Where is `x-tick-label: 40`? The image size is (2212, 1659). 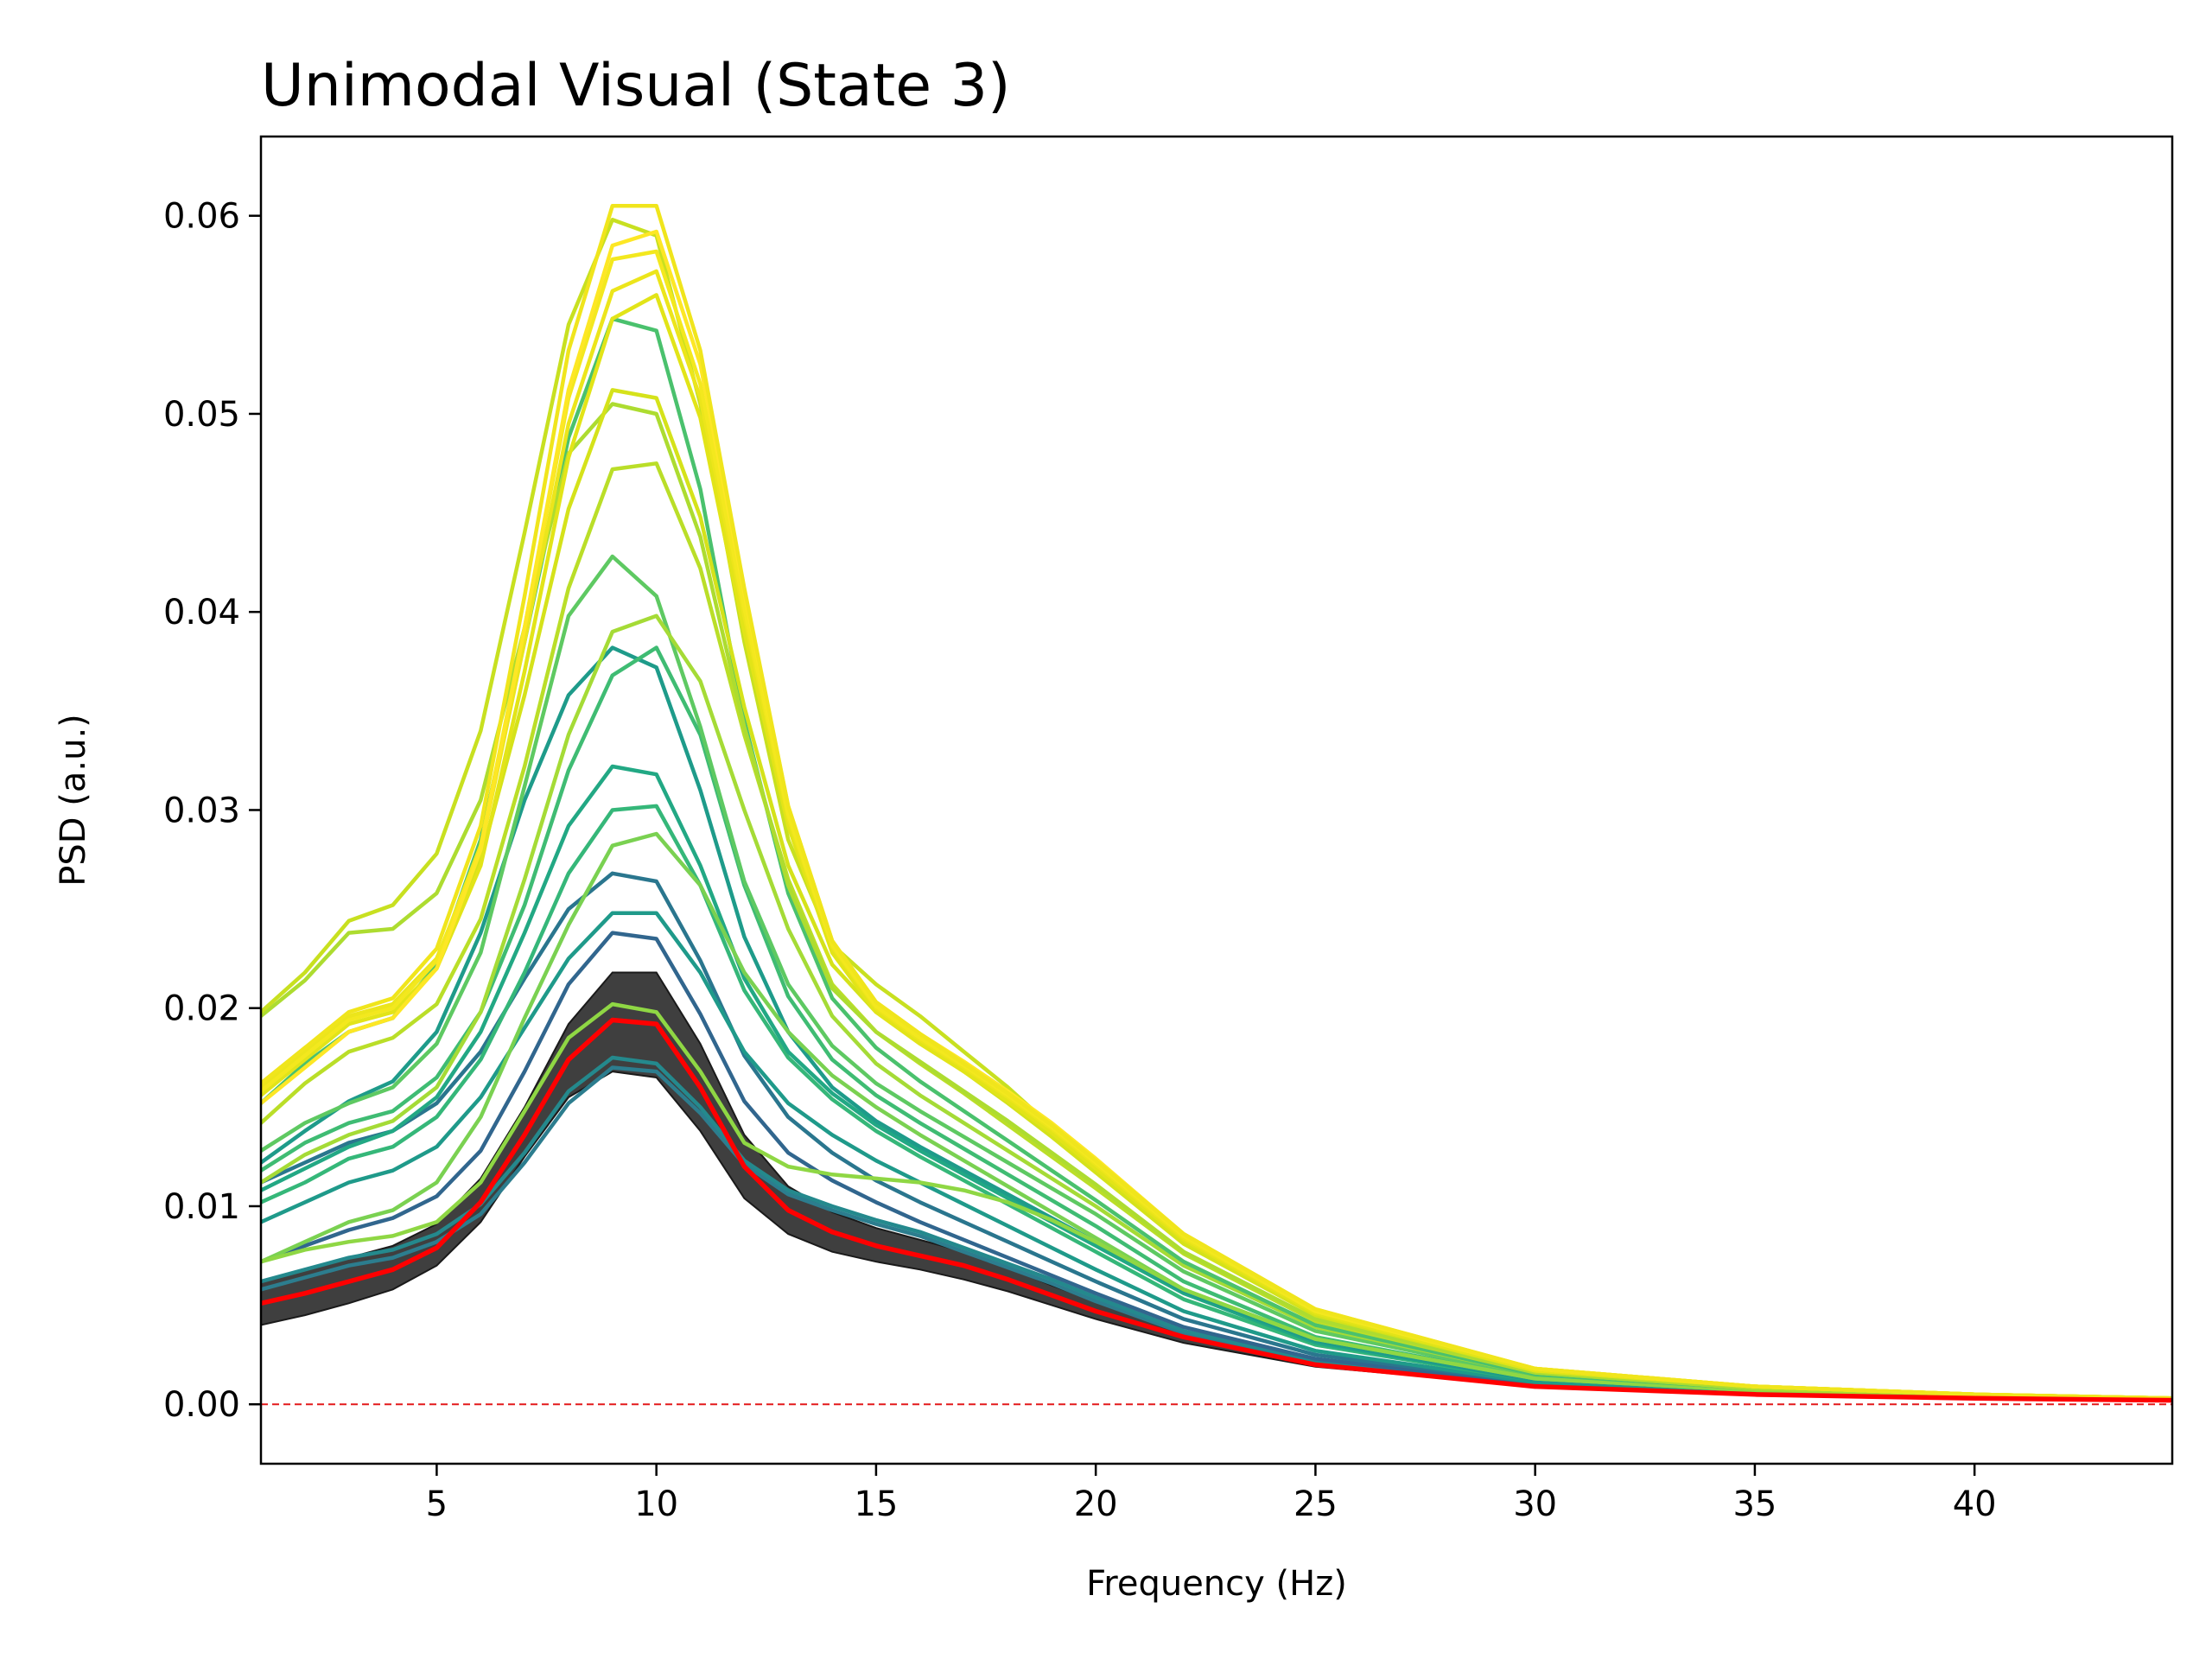 x-tick-label: 40 is located at coordinates (1975, 1504).